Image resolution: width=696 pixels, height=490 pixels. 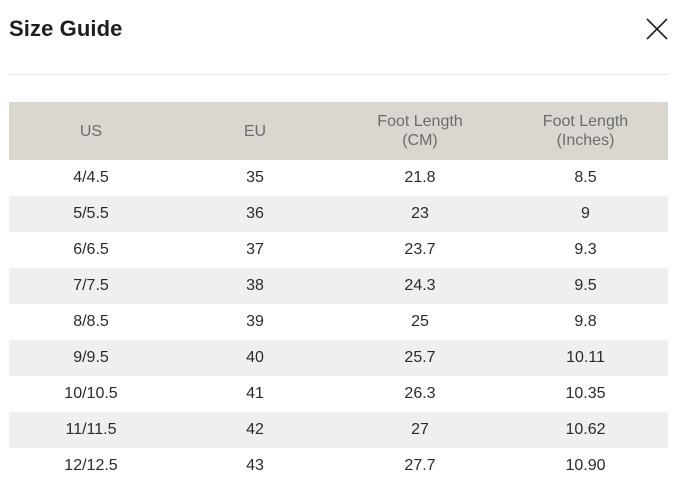 What do you see at coordinates (585, 321) in the screenshot?
I see `foot-length-inches-cell: 9.8` at bounding box center [585, 321].